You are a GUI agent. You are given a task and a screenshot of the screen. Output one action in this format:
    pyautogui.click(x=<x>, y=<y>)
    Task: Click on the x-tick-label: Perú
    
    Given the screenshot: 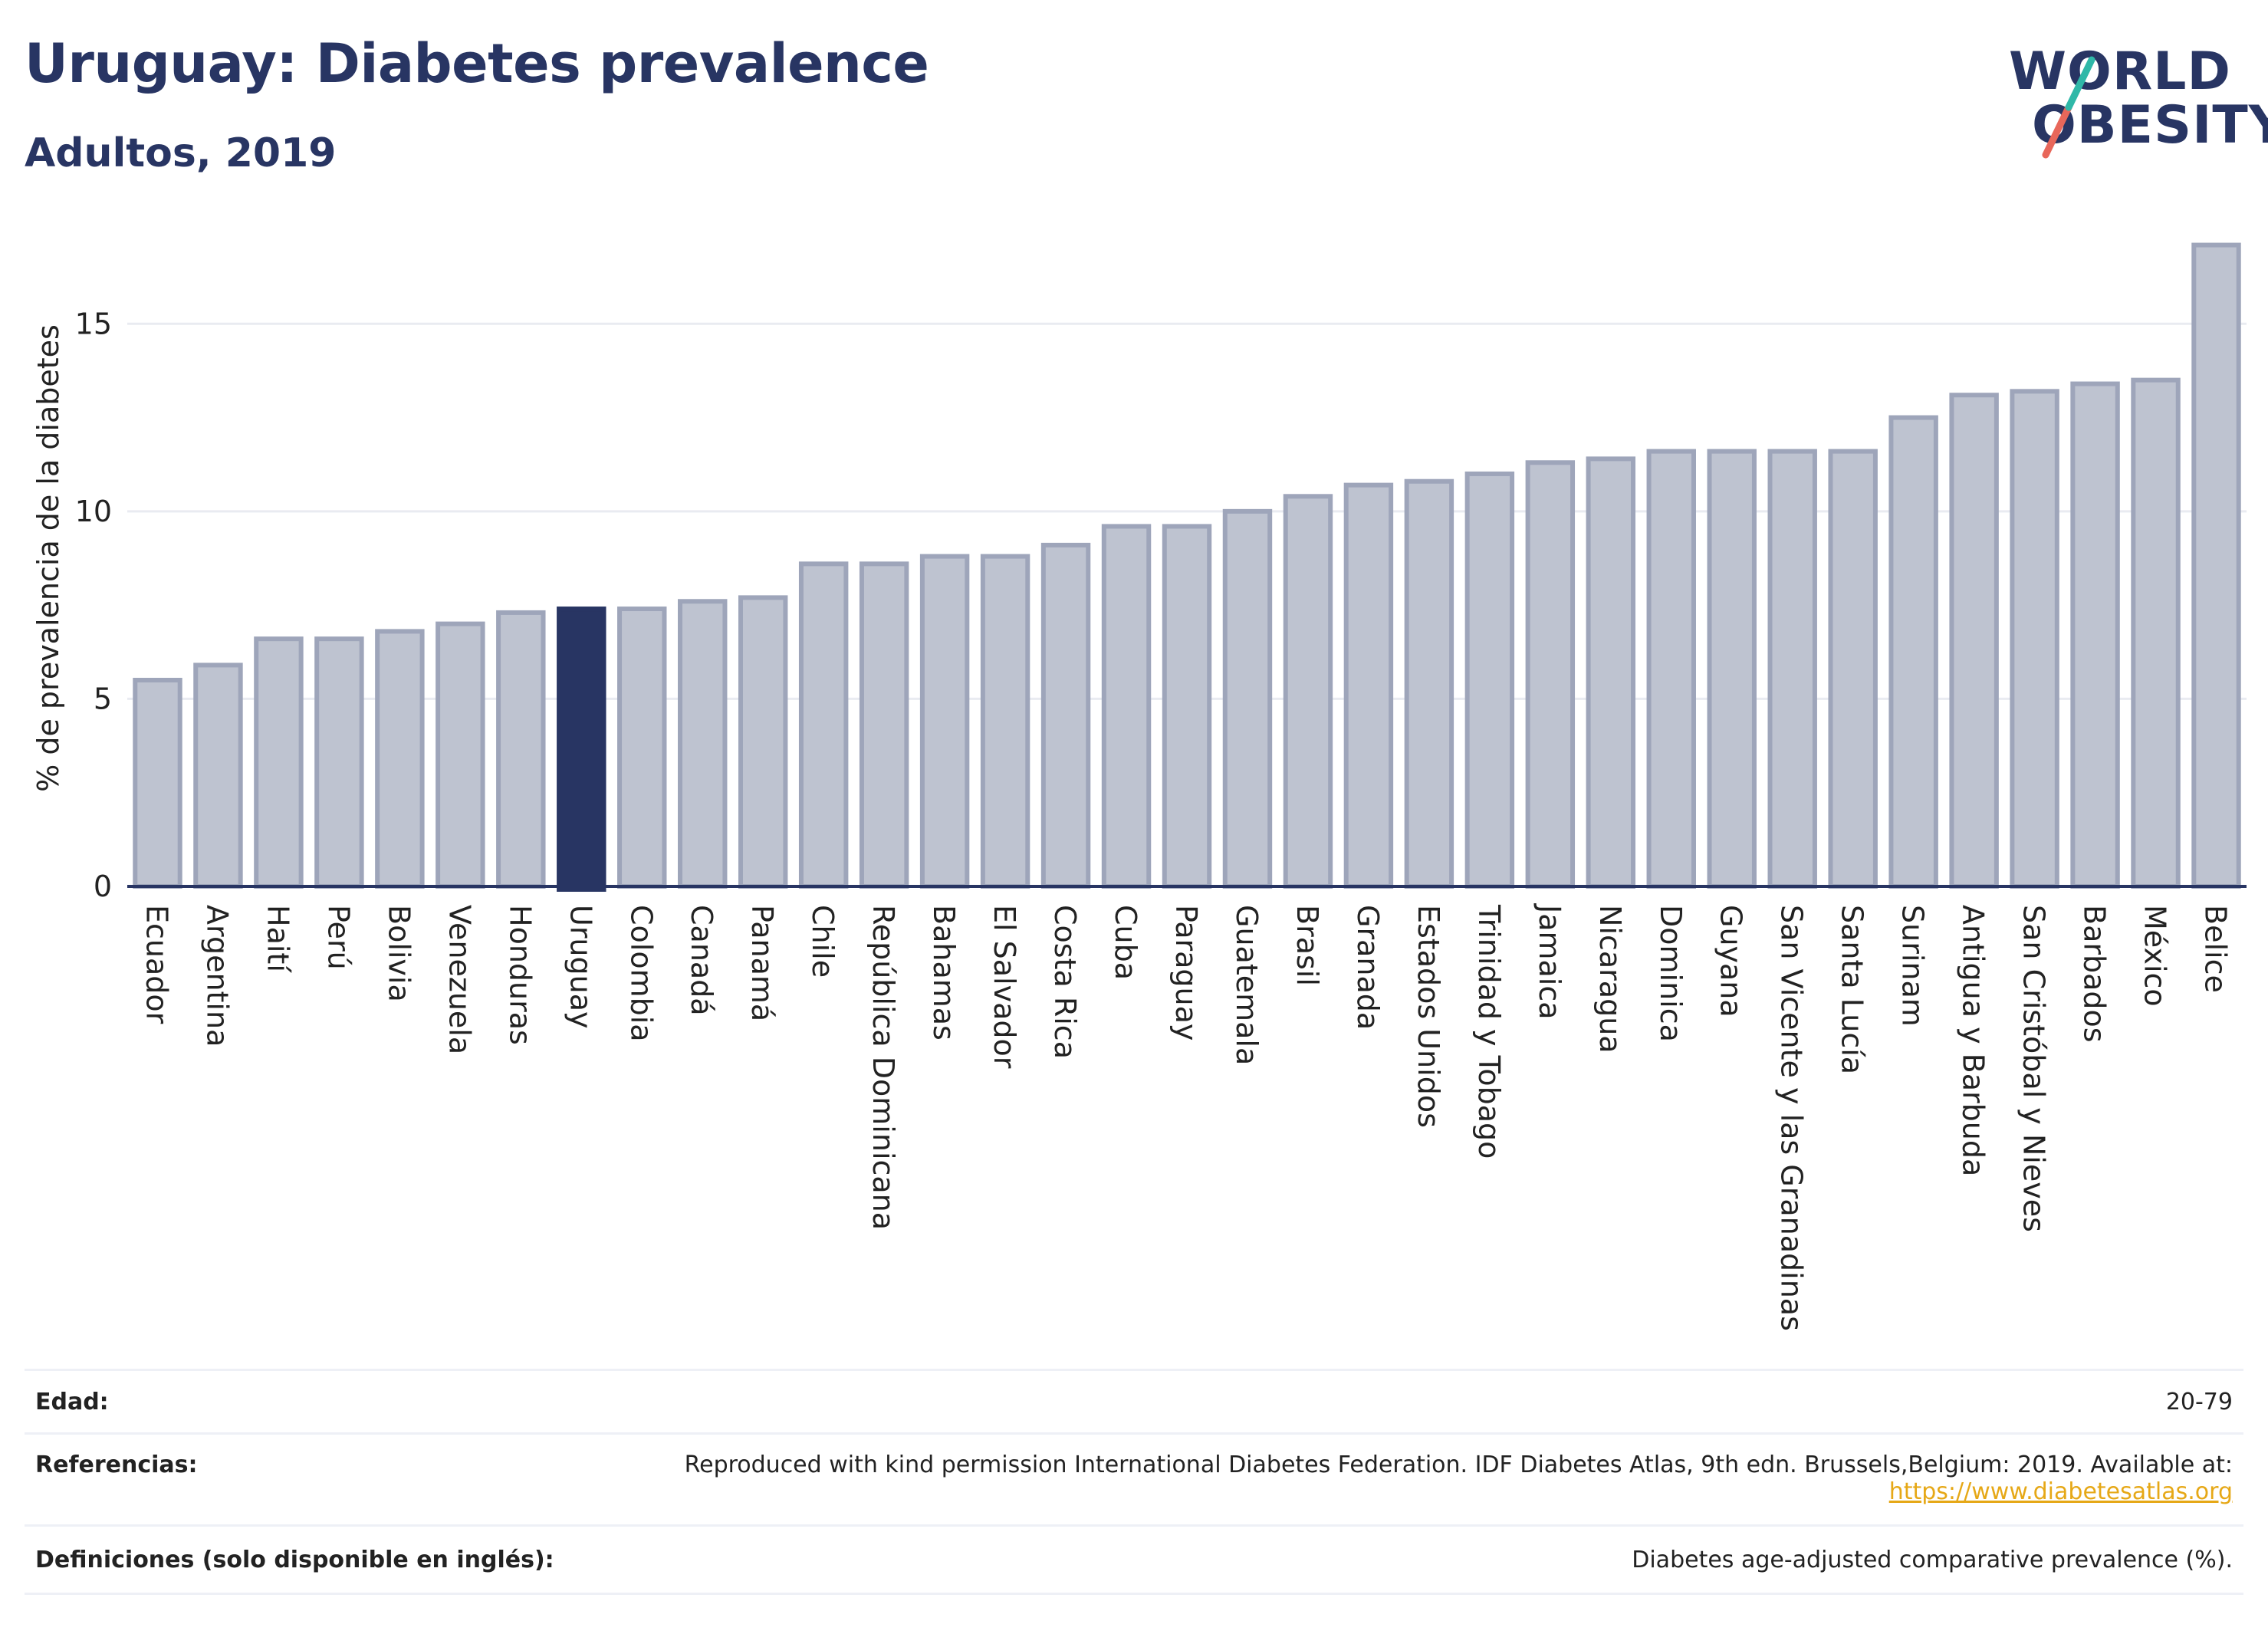 What is the action you would take?
    pyautogui.click(x=338, y=938)
    